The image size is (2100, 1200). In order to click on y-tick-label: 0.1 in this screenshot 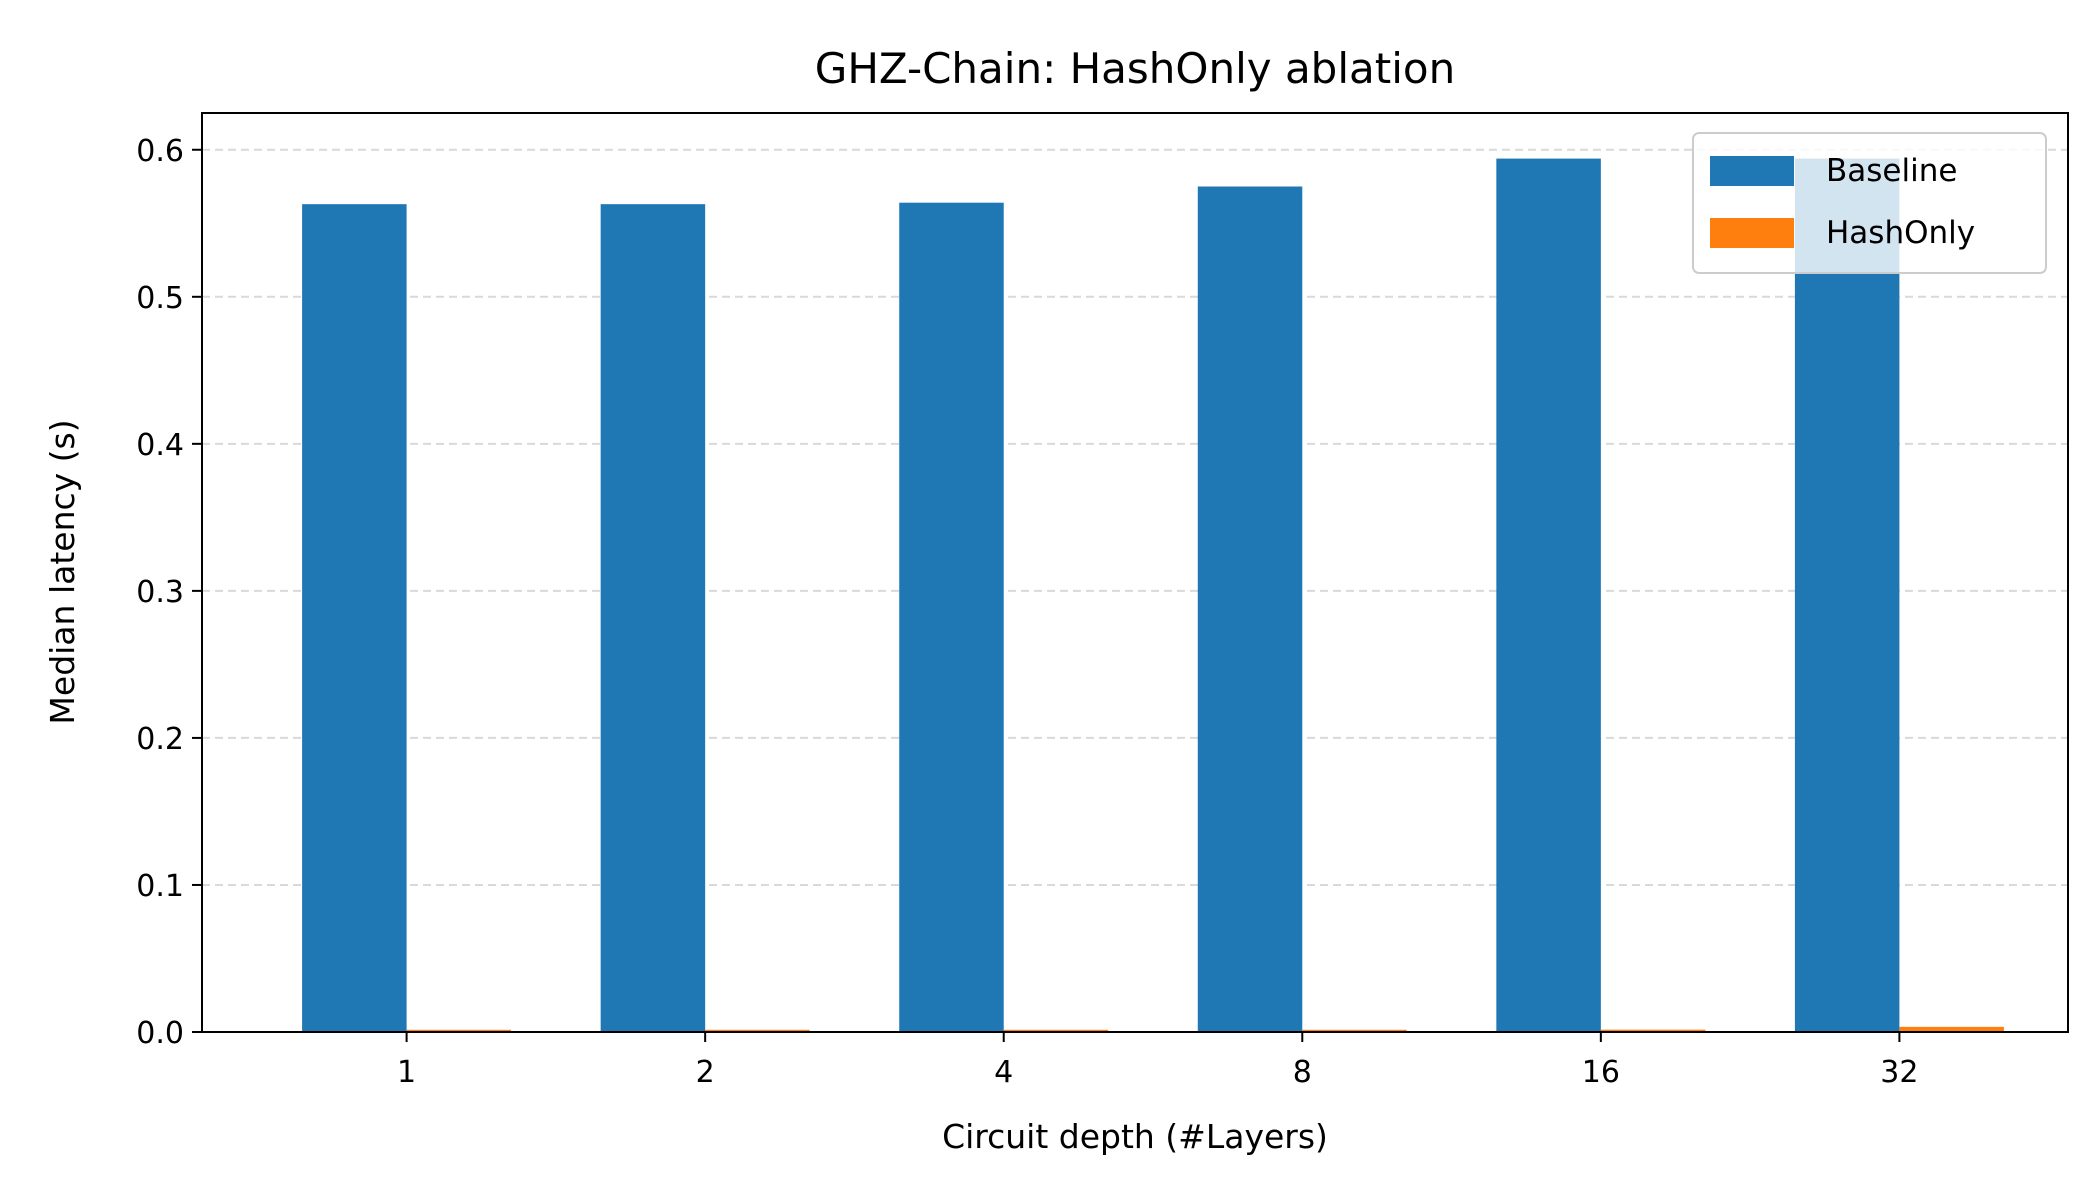, I will do `click(160, 886)`.